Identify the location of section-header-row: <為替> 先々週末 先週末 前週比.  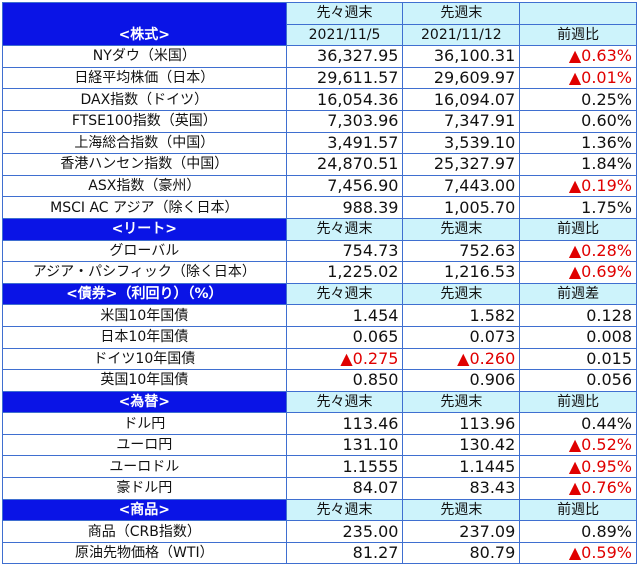
(319, 402).